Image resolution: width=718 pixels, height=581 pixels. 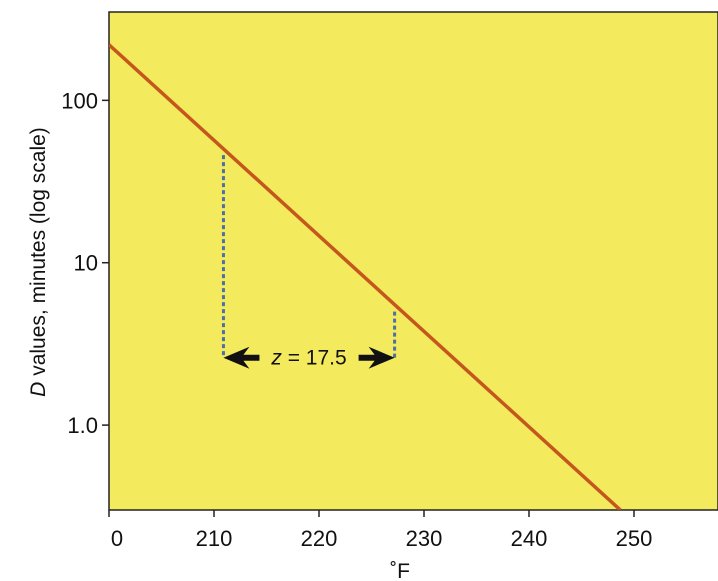 What do you see at coordinates (241, 357) in the screenshot?
I see `arrow-left-icon` at bounding box center [241, 357].